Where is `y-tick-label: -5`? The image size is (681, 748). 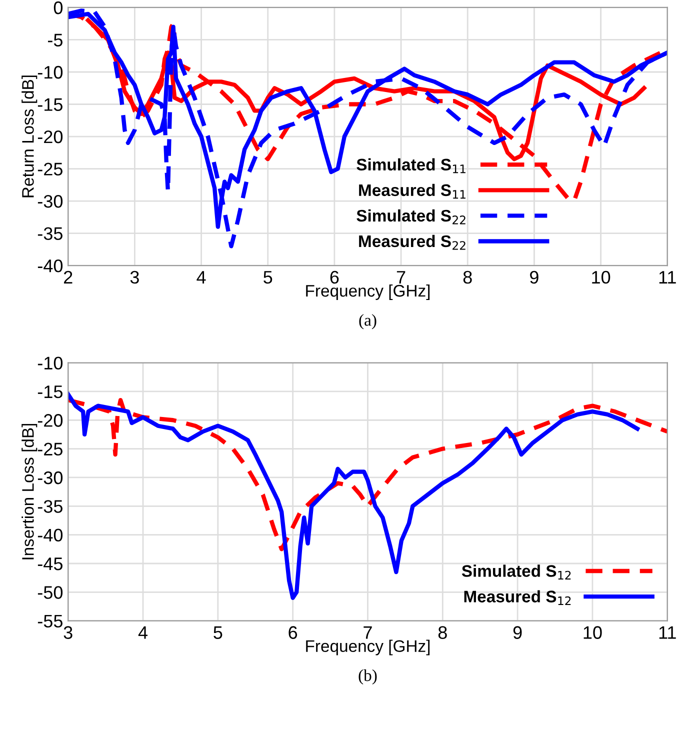 y-tick-label: -5 is located at coordinates (55, 40).